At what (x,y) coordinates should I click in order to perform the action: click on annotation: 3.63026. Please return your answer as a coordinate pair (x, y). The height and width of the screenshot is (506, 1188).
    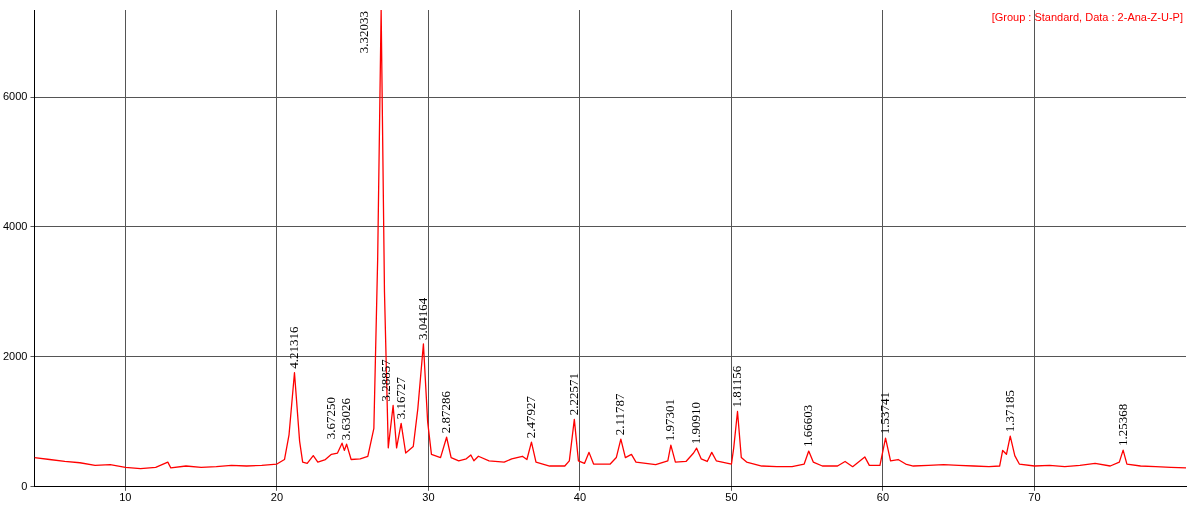
    Looking at the image, I should click on (346, 419).